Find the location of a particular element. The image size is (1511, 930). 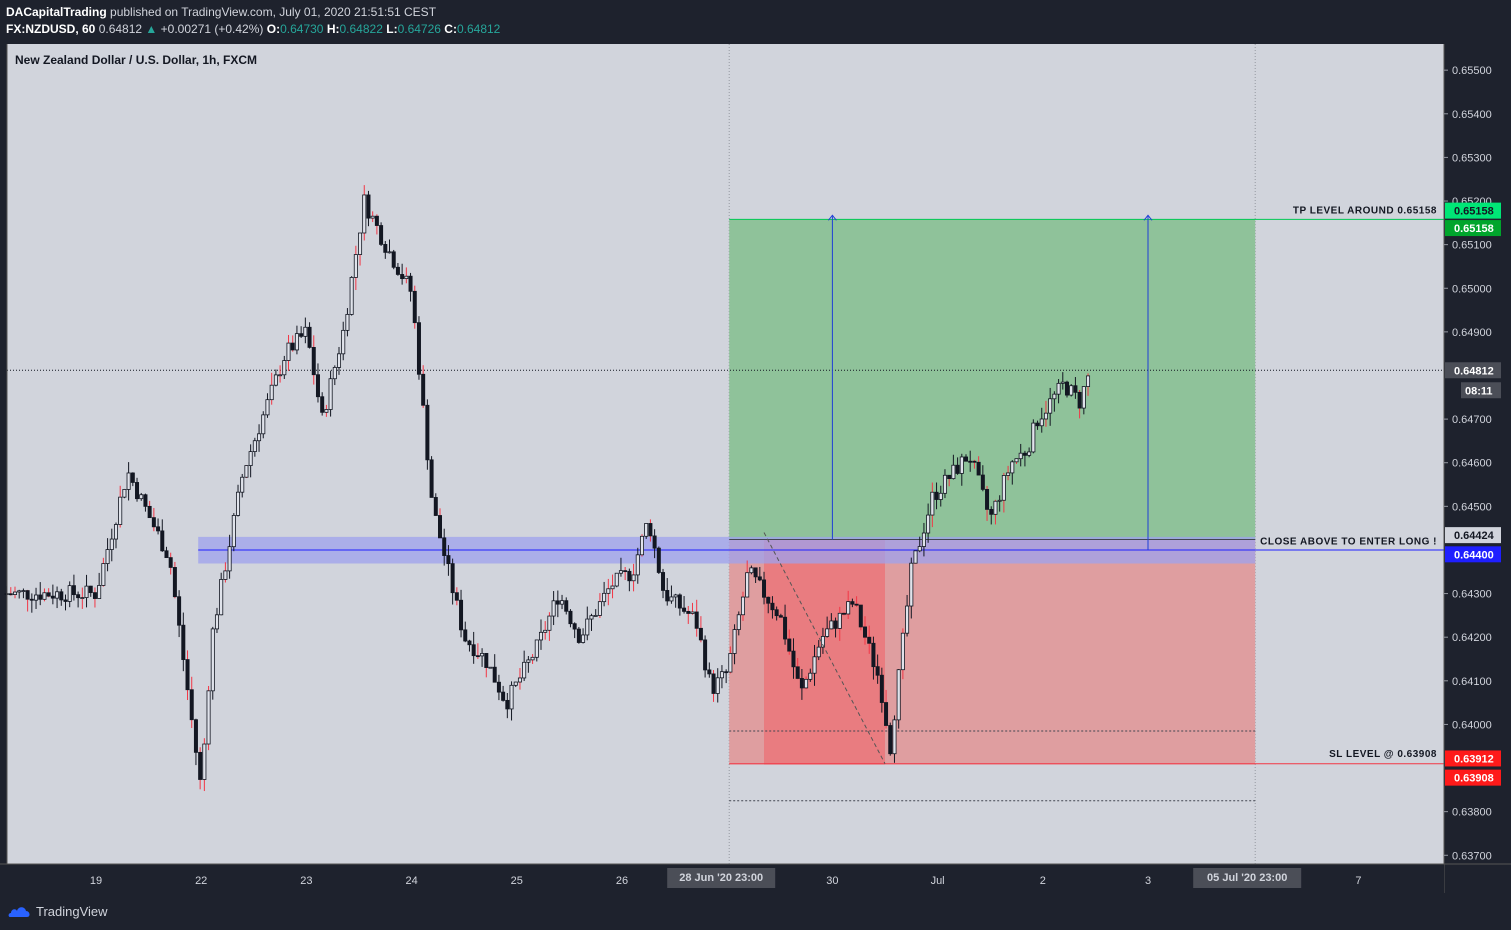

price-tick-label: 0.64000 is located at coordinates (1472, 725).